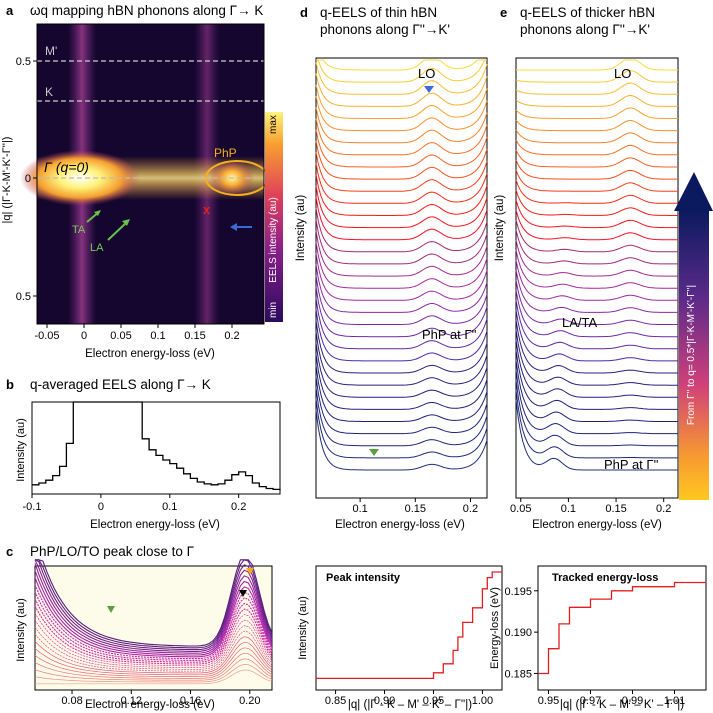 This screenshot has width=713, height=713. I want to click on b-xtick-label: 0, so click(101, 507).